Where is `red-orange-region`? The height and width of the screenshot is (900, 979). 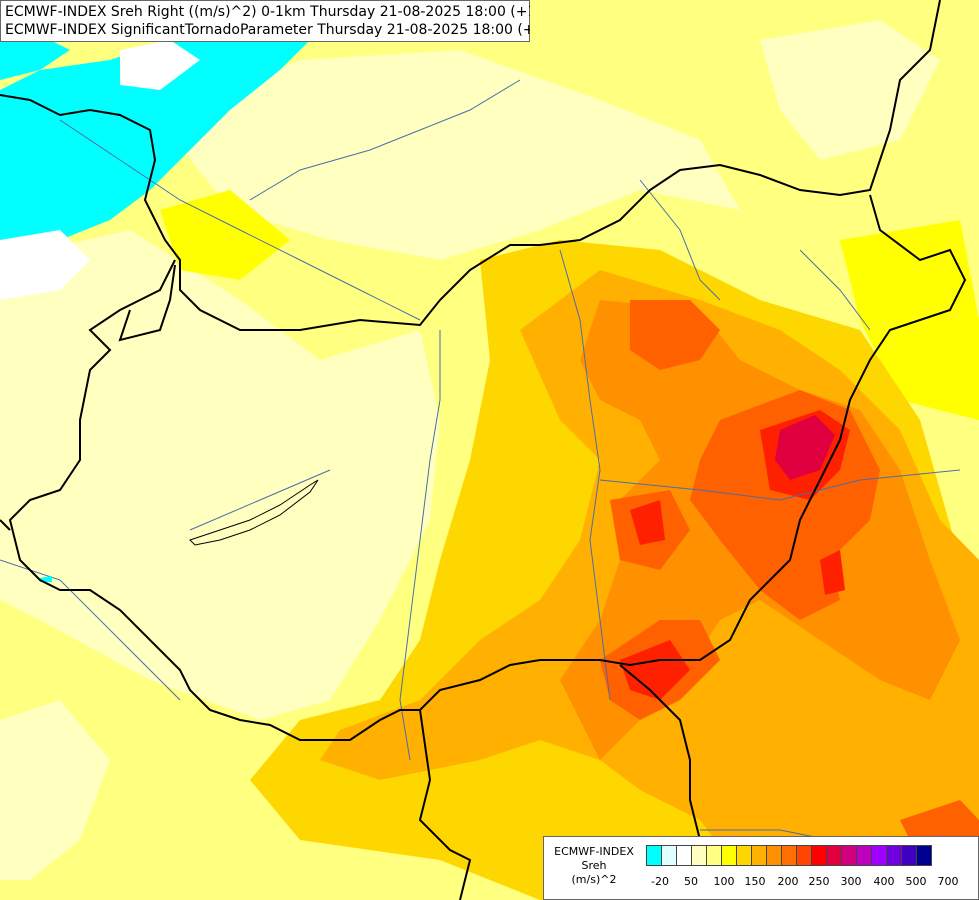 red-orange-region is located at coordinates (675, 335).